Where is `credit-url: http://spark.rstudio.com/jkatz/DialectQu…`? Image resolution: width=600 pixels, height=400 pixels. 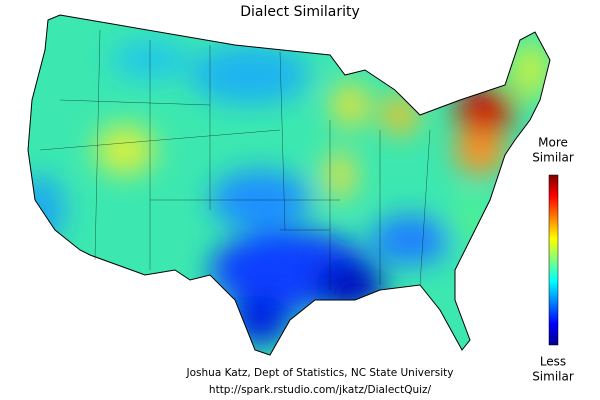
credit-url: http://spark.rstudio.com/jkatz/DialectQu… is located at coordinates (320, 390).